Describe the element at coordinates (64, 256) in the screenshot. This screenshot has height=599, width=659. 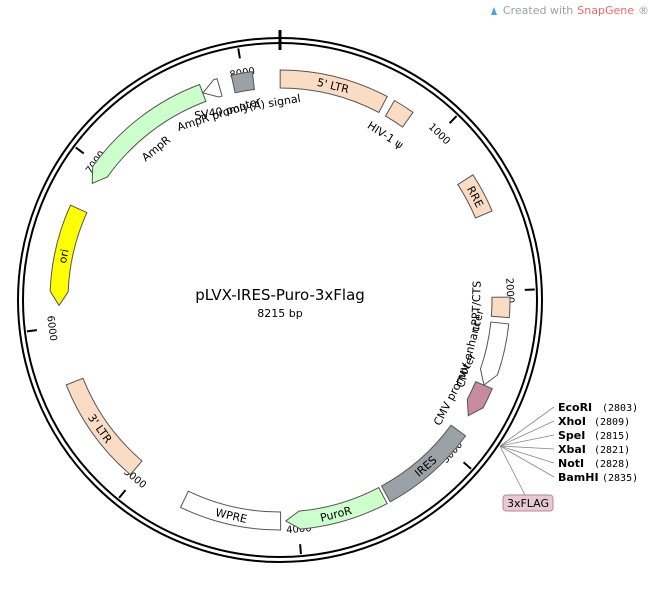
I see `feature-label-ori: ori` at that location.